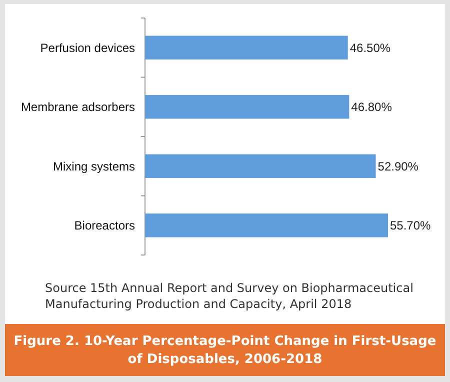  I want to click on y-tick-label: Bioreactors, so click(104, 225).